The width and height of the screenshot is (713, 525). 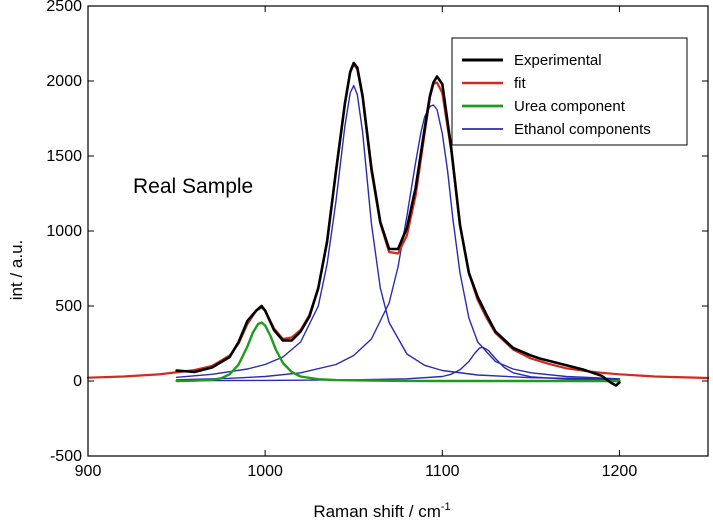 What do you see at coordinates (582, 129) in the screenshot?
I see `legend-label-ethanol: Ethanol components` at bounding box center [582, 129].